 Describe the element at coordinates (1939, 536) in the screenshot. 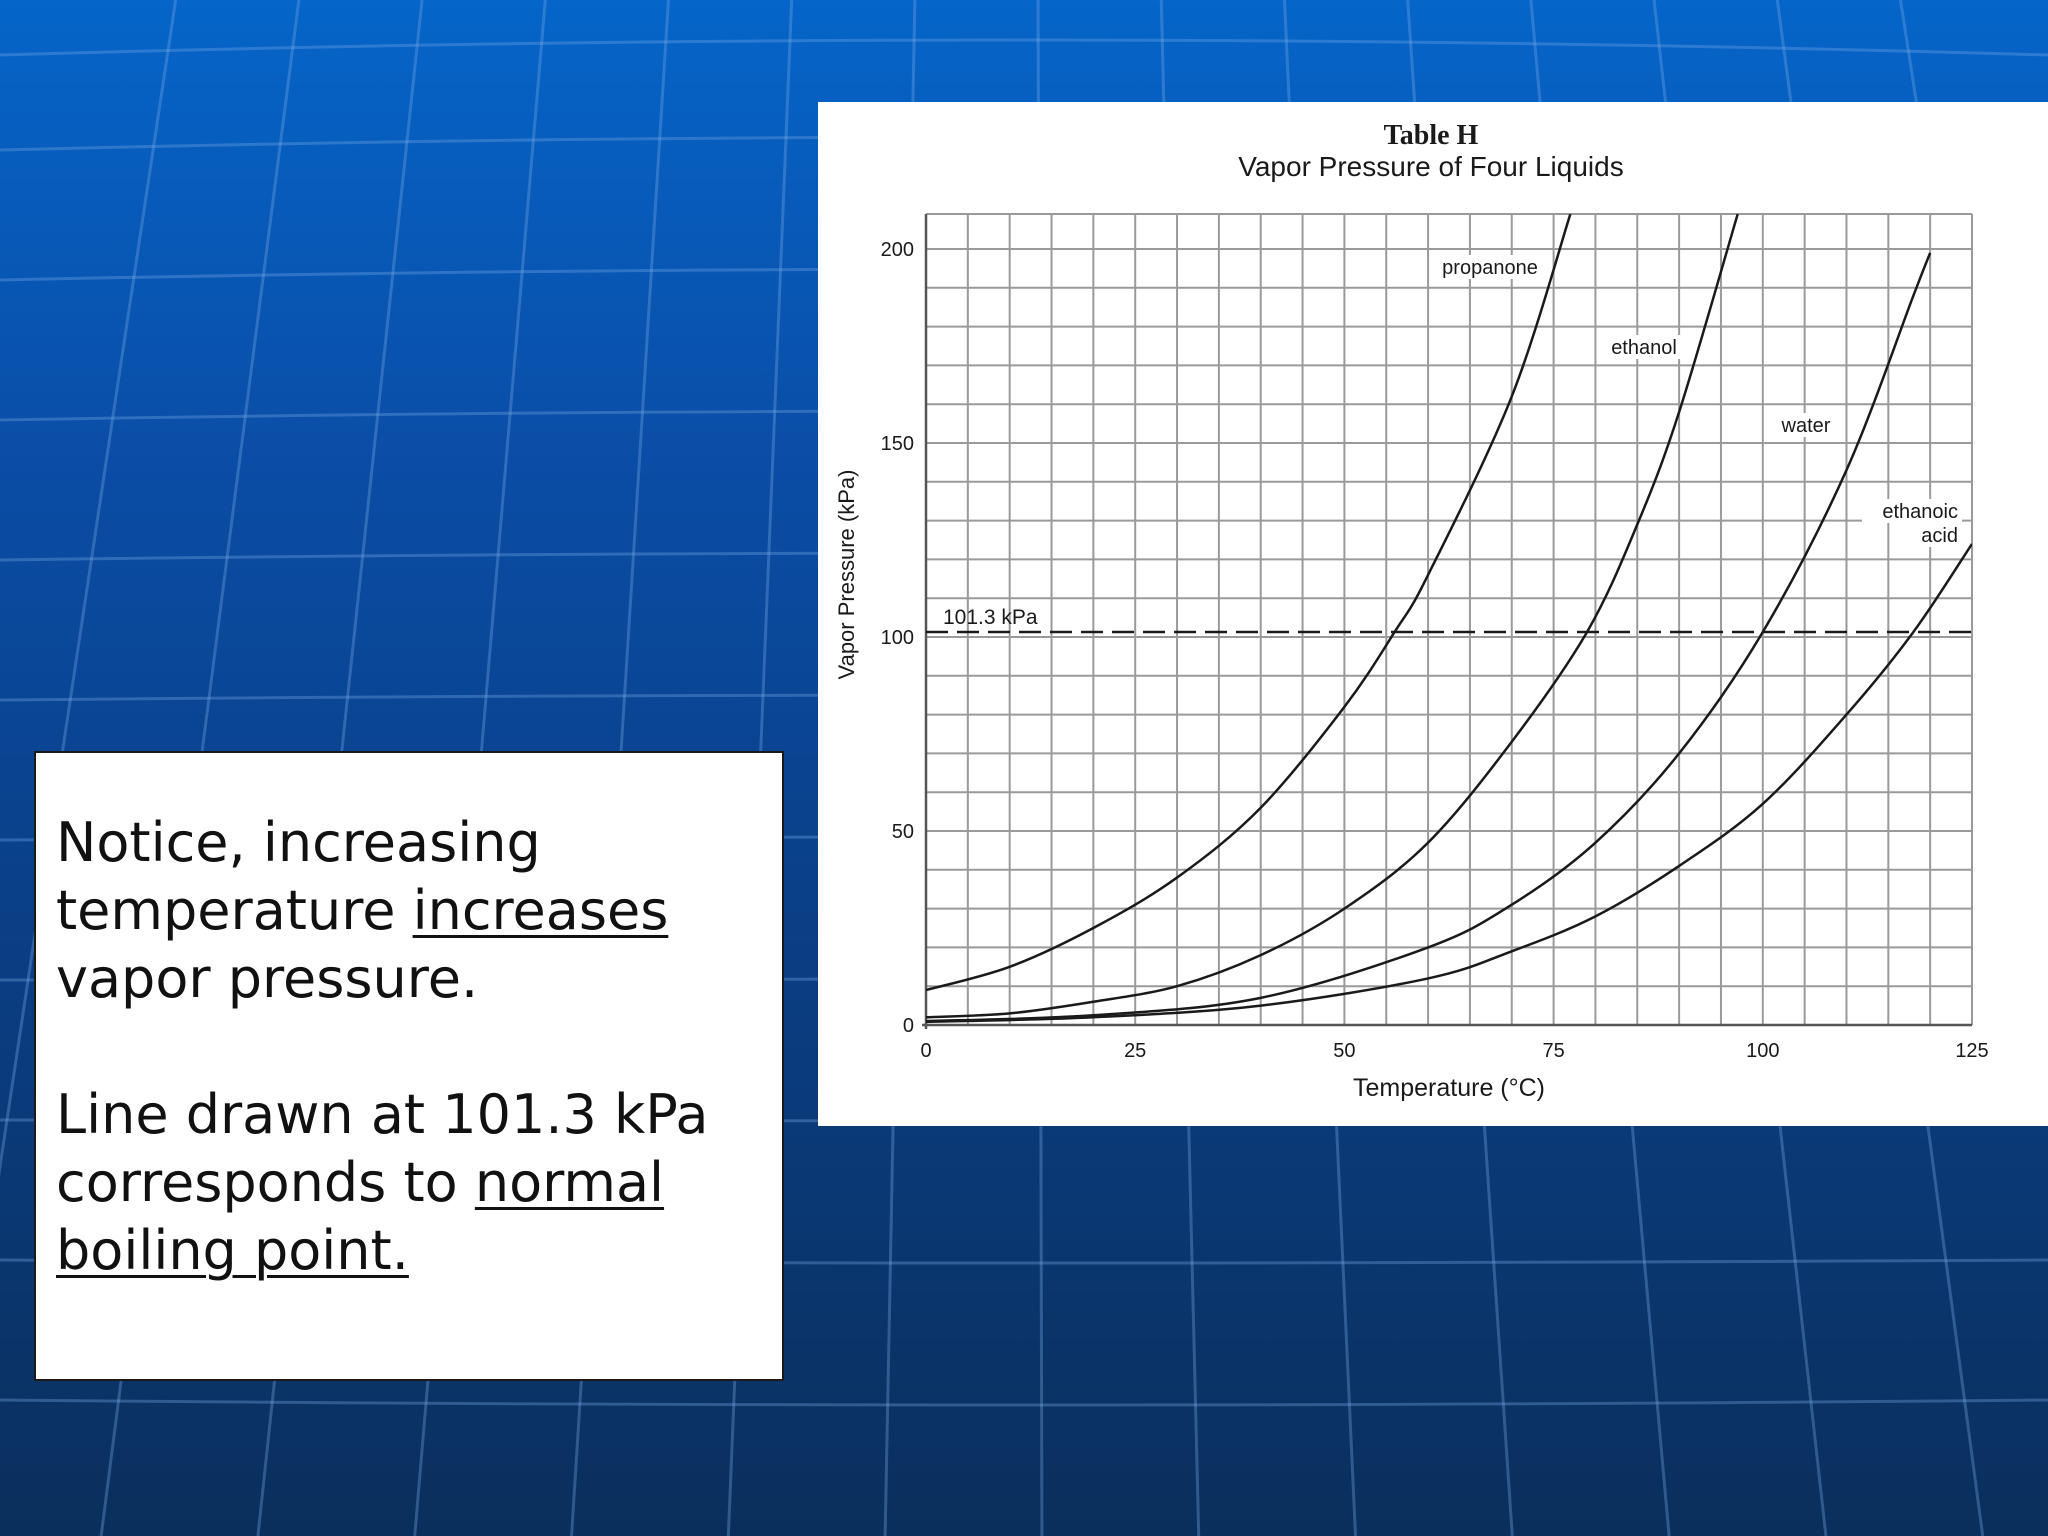

I see `series-label-ethanoic-acid: acid` at that location.